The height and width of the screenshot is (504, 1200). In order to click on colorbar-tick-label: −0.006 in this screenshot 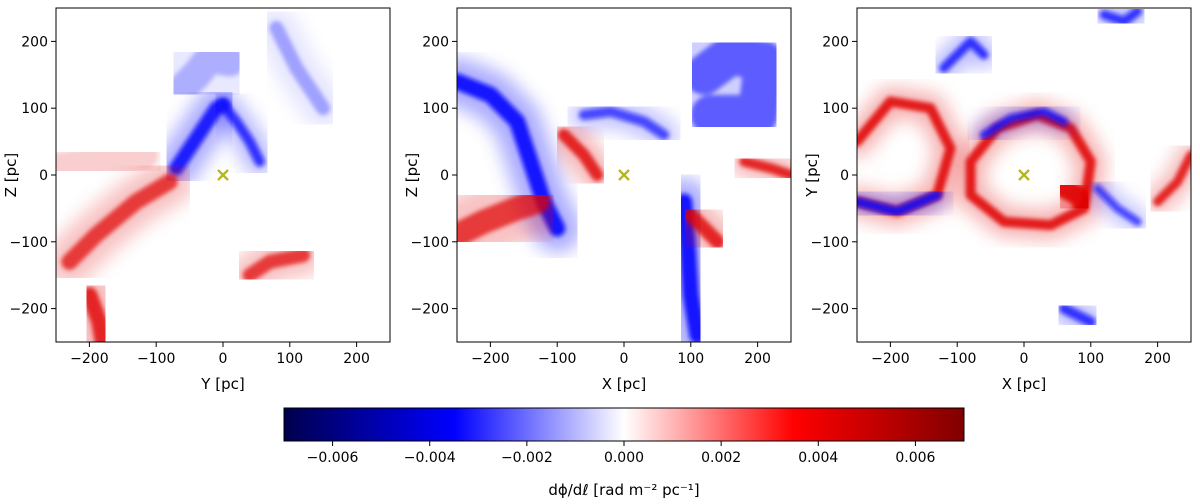, I will do `click(333, 458)`.